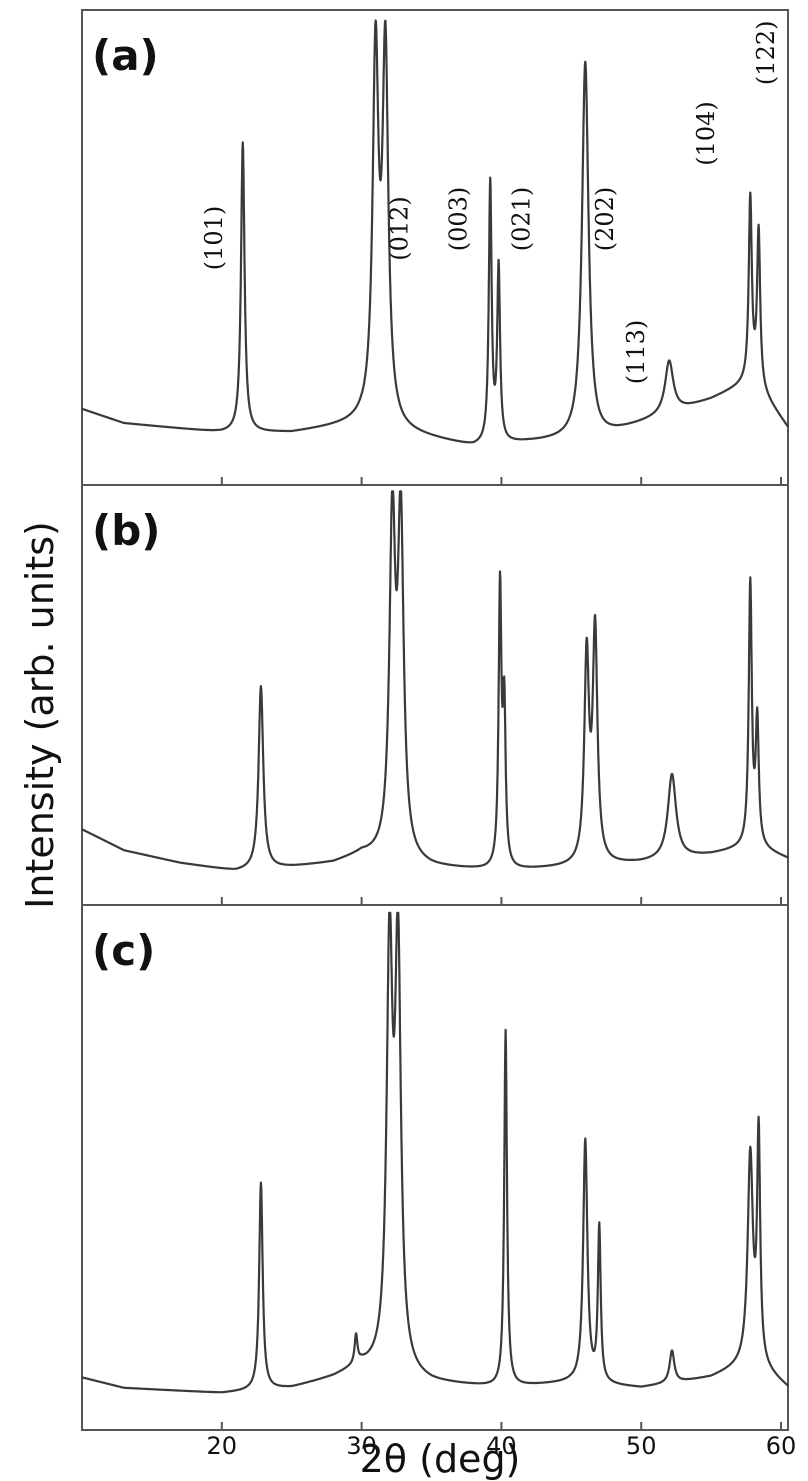 This screenshot has height=1481, width=808. Describe the element at coordinates (125, 55) in the screenshot. I see `panel-label: (a)` at that location.